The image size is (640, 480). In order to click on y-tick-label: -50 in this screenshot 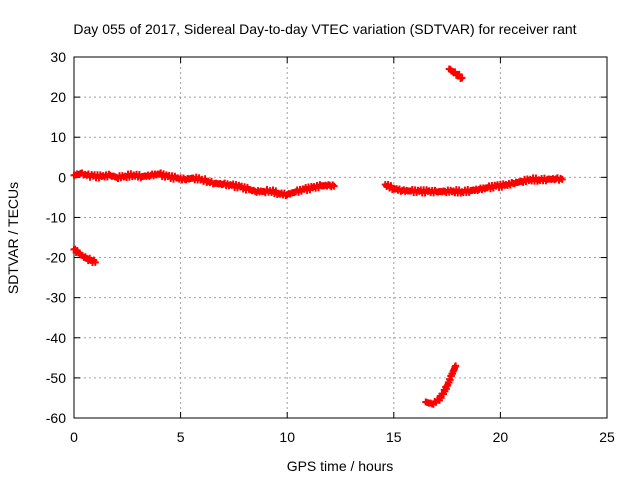, I will do `click(56, 378)`.